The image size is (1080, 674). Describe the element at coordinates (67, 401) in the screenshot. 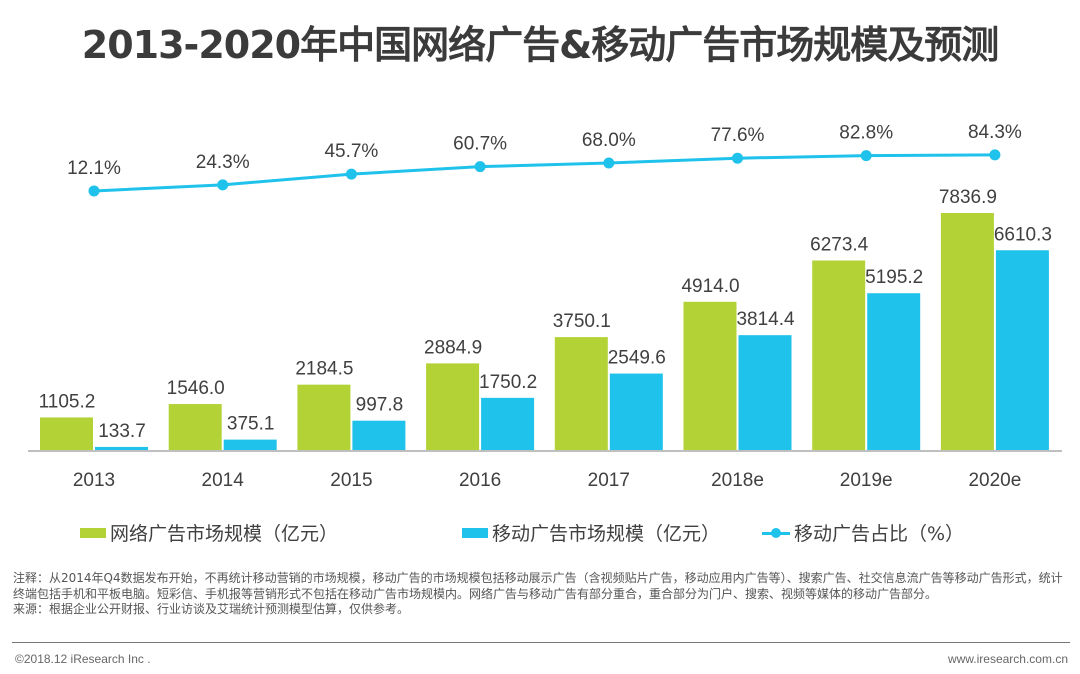

I see `data-label-online-ad: 1105.2` at that location.